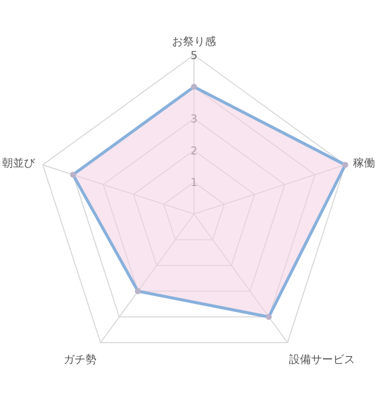 The image size is (378, 400). I want to click on spoke-label: 稼働, so click(363, 163).